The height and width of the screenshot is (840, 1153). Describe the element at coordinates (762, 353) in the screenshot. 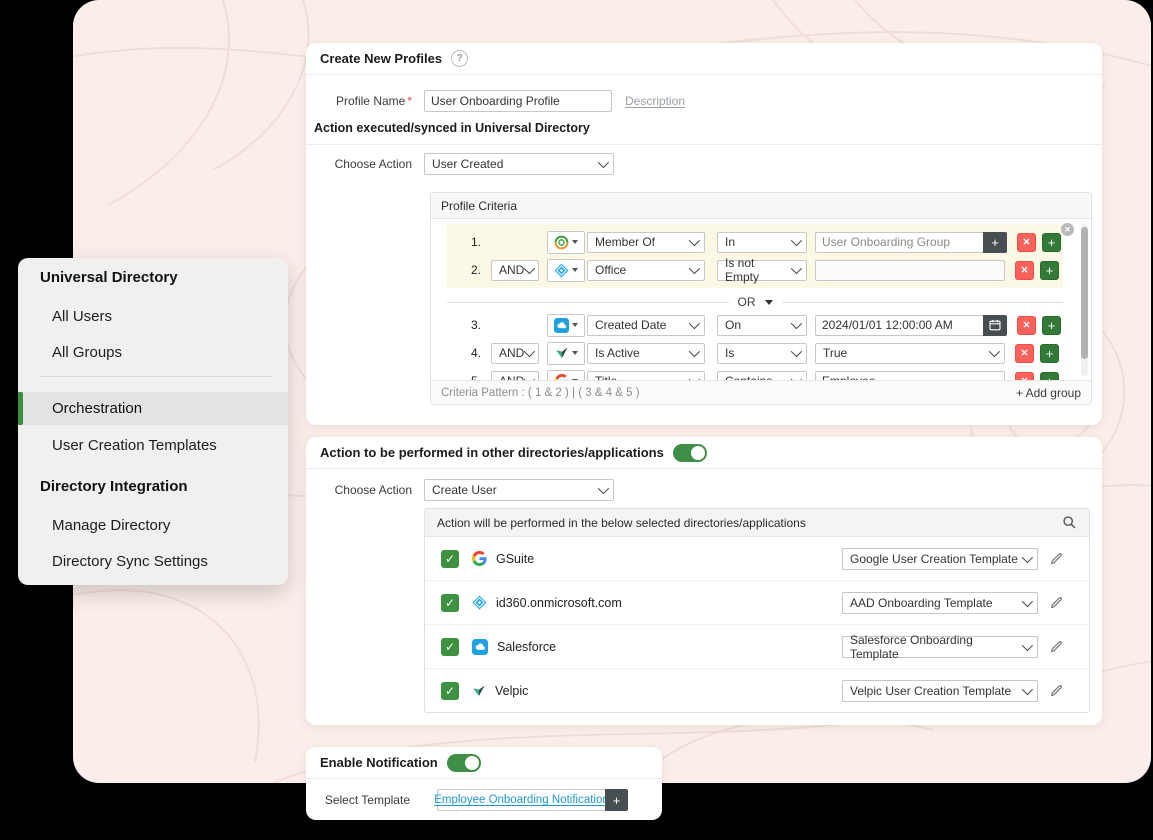

I see `operator-select: Is` at that location.